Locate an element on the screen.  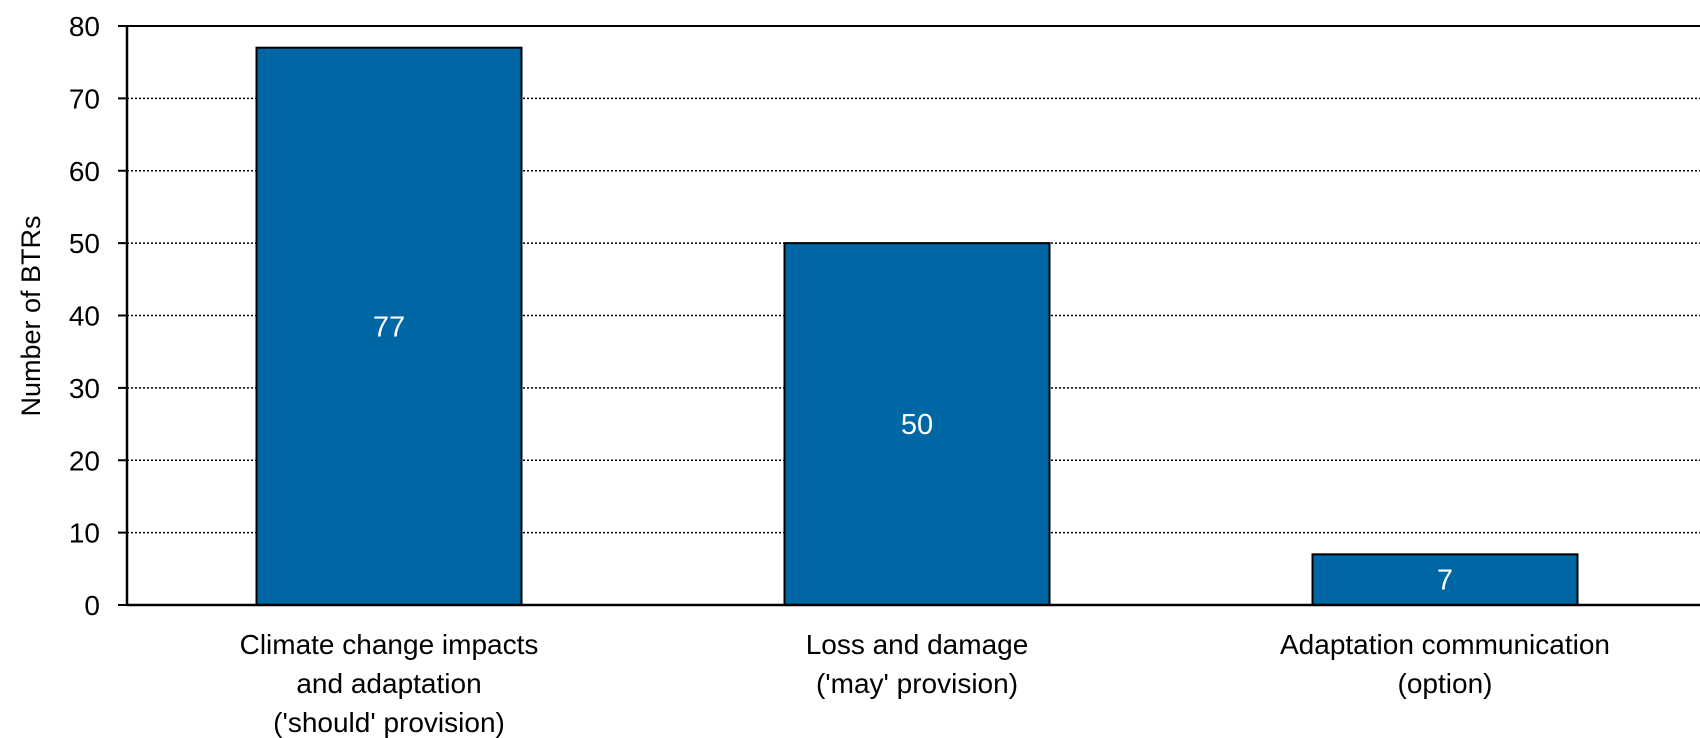
y-tick-label: 10 is located at coordinates (84, 533).